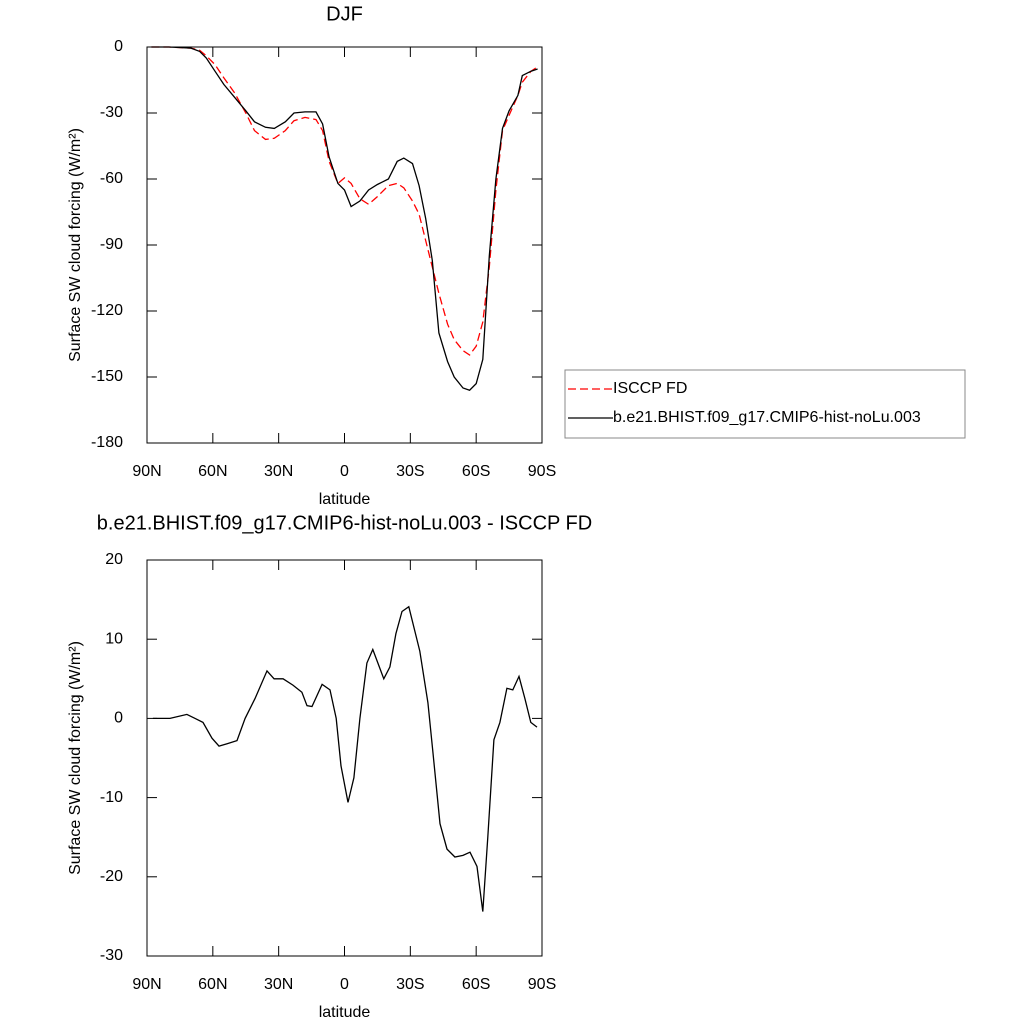 Image resolution: width=1024 pixels, height=1024 pixels. I want to click on y-tick-label: -90, so click(111, 244).